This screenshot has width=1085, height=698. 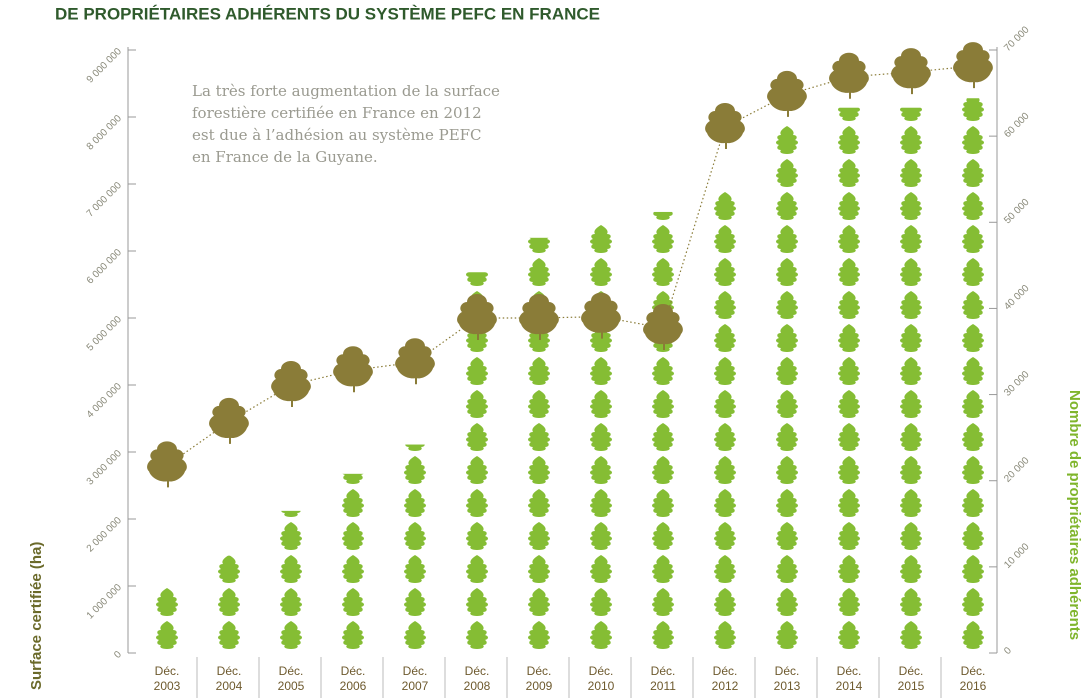 What do you see at coordinates (118, 655) in the screenshot?
I see `y-tick-label: 0` at bounding box center [118, 655].